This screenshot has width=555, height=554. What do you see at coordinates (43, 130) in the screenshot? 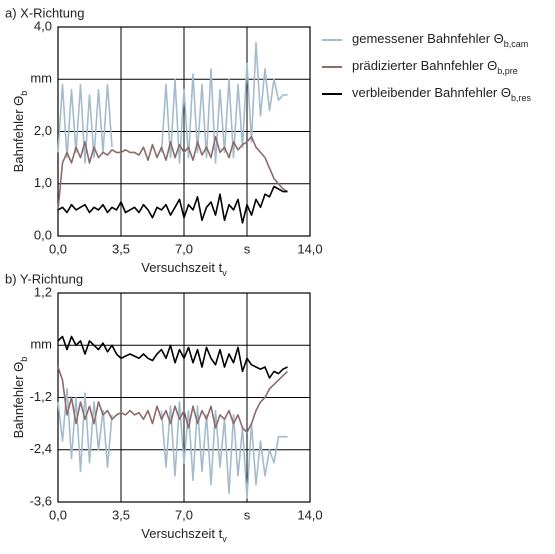
I see `y-tick-label: 2,0` at bounding box center [43, 130].